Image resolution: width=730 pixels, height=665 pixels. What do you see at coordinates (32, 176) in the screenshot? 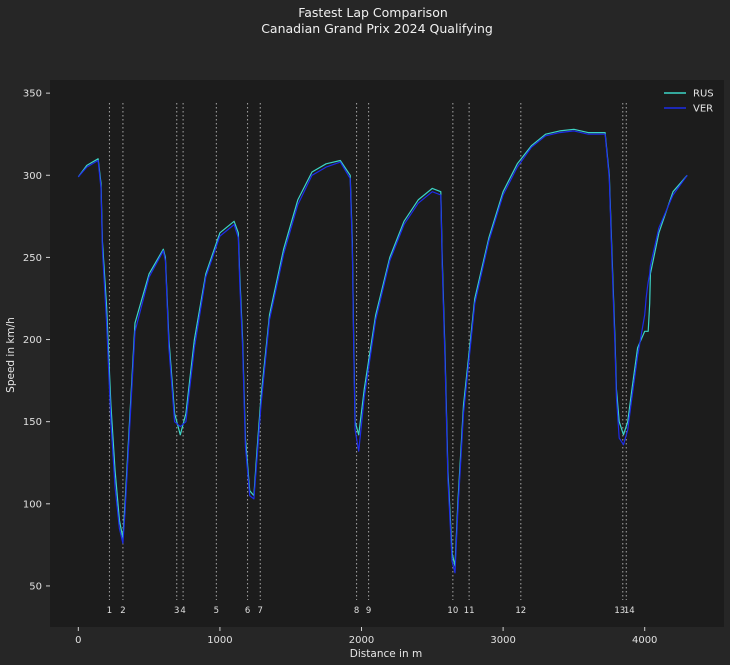
I see `y-tick-label: 300` at bounding box center [32, 176].